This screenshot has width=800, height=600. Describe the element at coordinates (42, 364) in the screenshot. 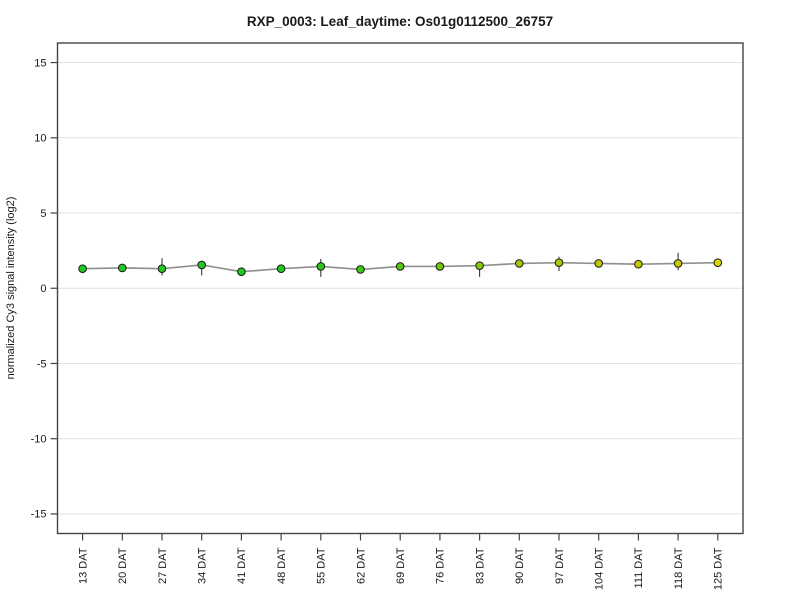

I see `y-tick-label: -5` at that location.